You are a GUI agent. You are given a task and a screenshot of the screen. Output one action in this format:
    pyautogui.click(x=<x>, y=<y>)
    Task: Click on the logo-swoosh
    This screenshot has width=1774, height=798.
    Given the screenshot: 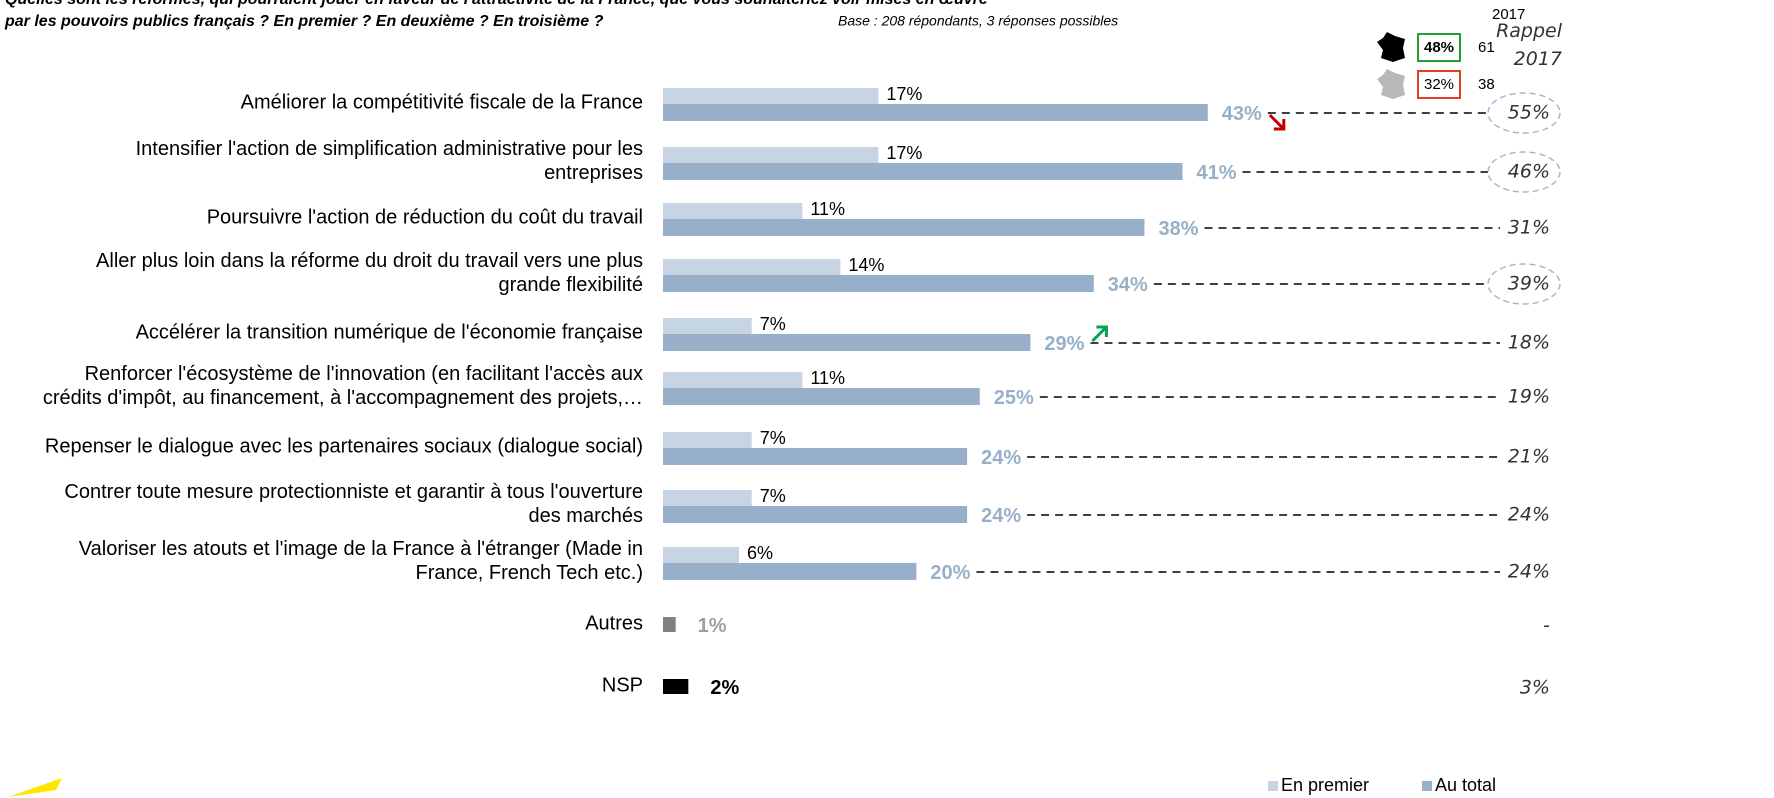 What is the action you would take?
    pyautogui.click(x=35, y=787)
    